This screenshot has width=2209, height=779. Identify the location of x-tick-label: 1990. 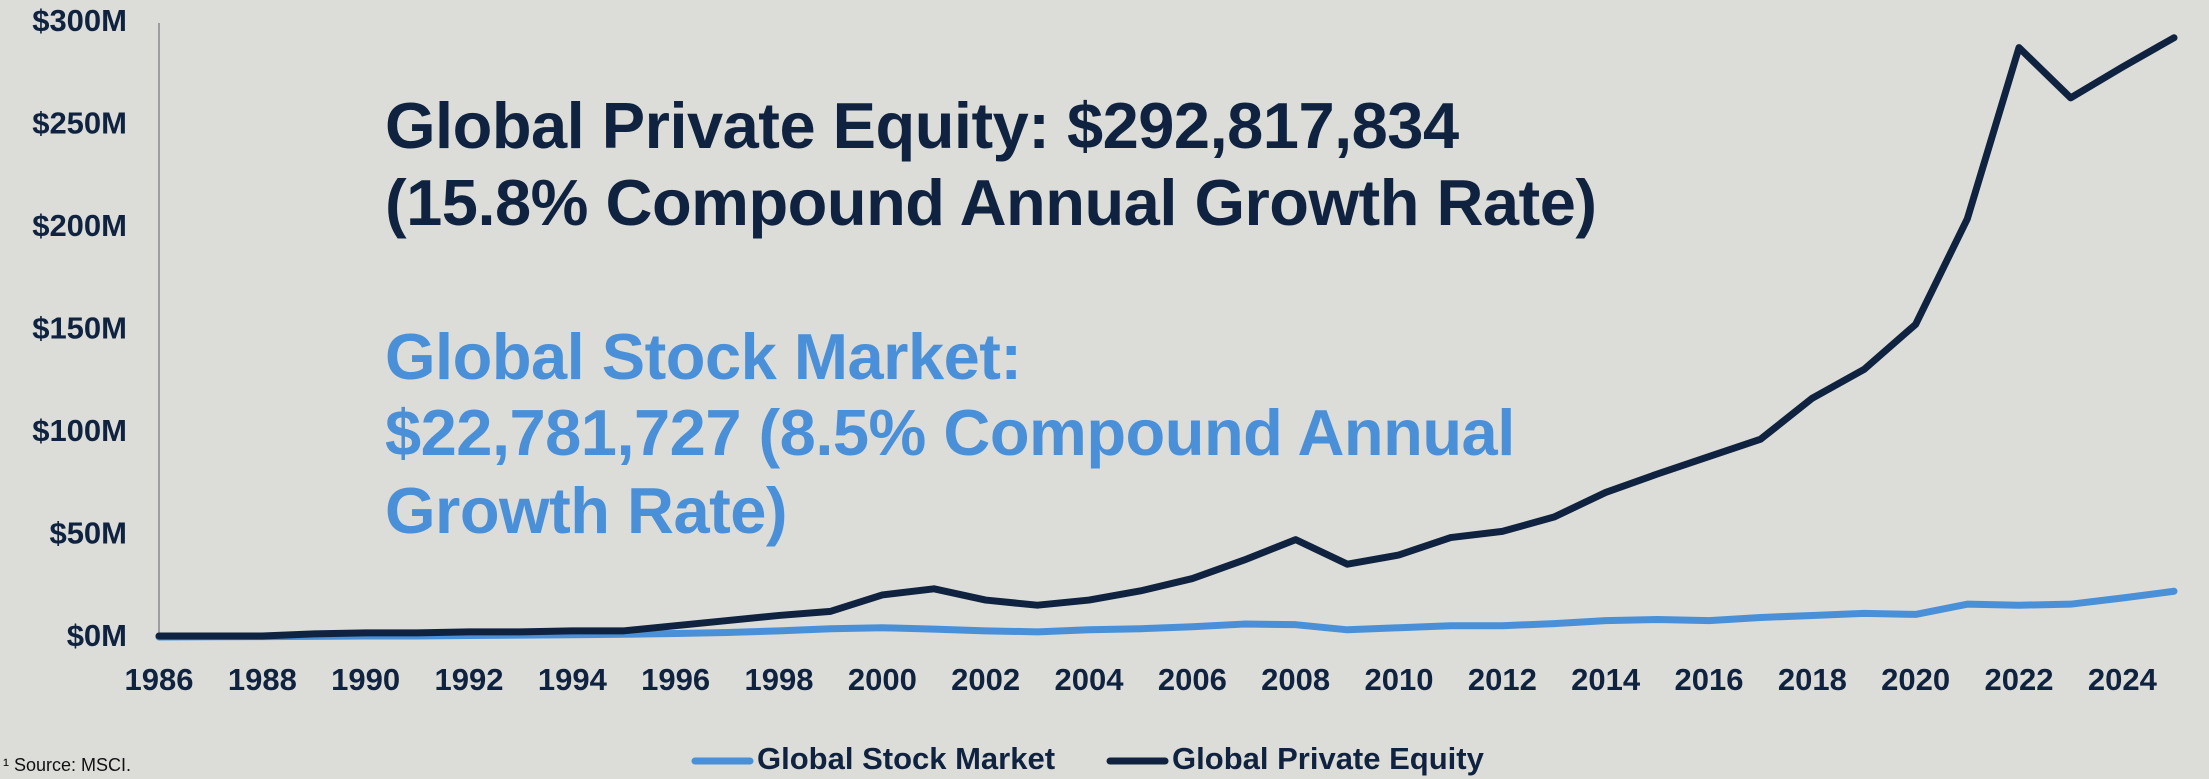
(365, 679).